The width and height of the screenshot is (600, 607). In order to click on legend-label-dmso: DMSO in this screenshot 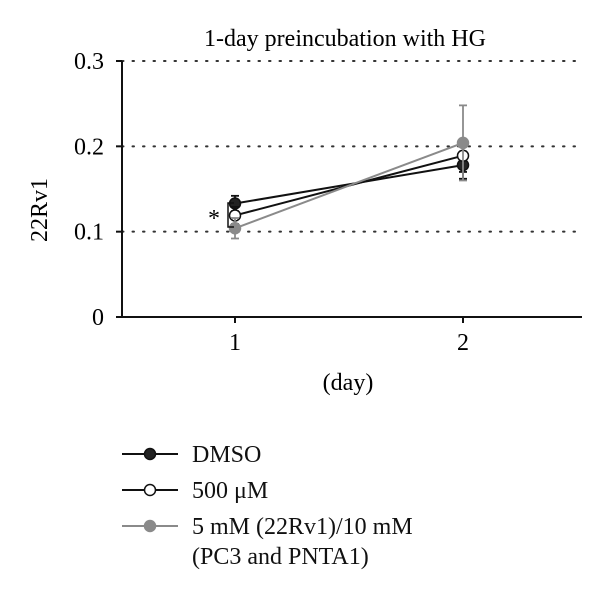, I will do `click(227, 455)`.